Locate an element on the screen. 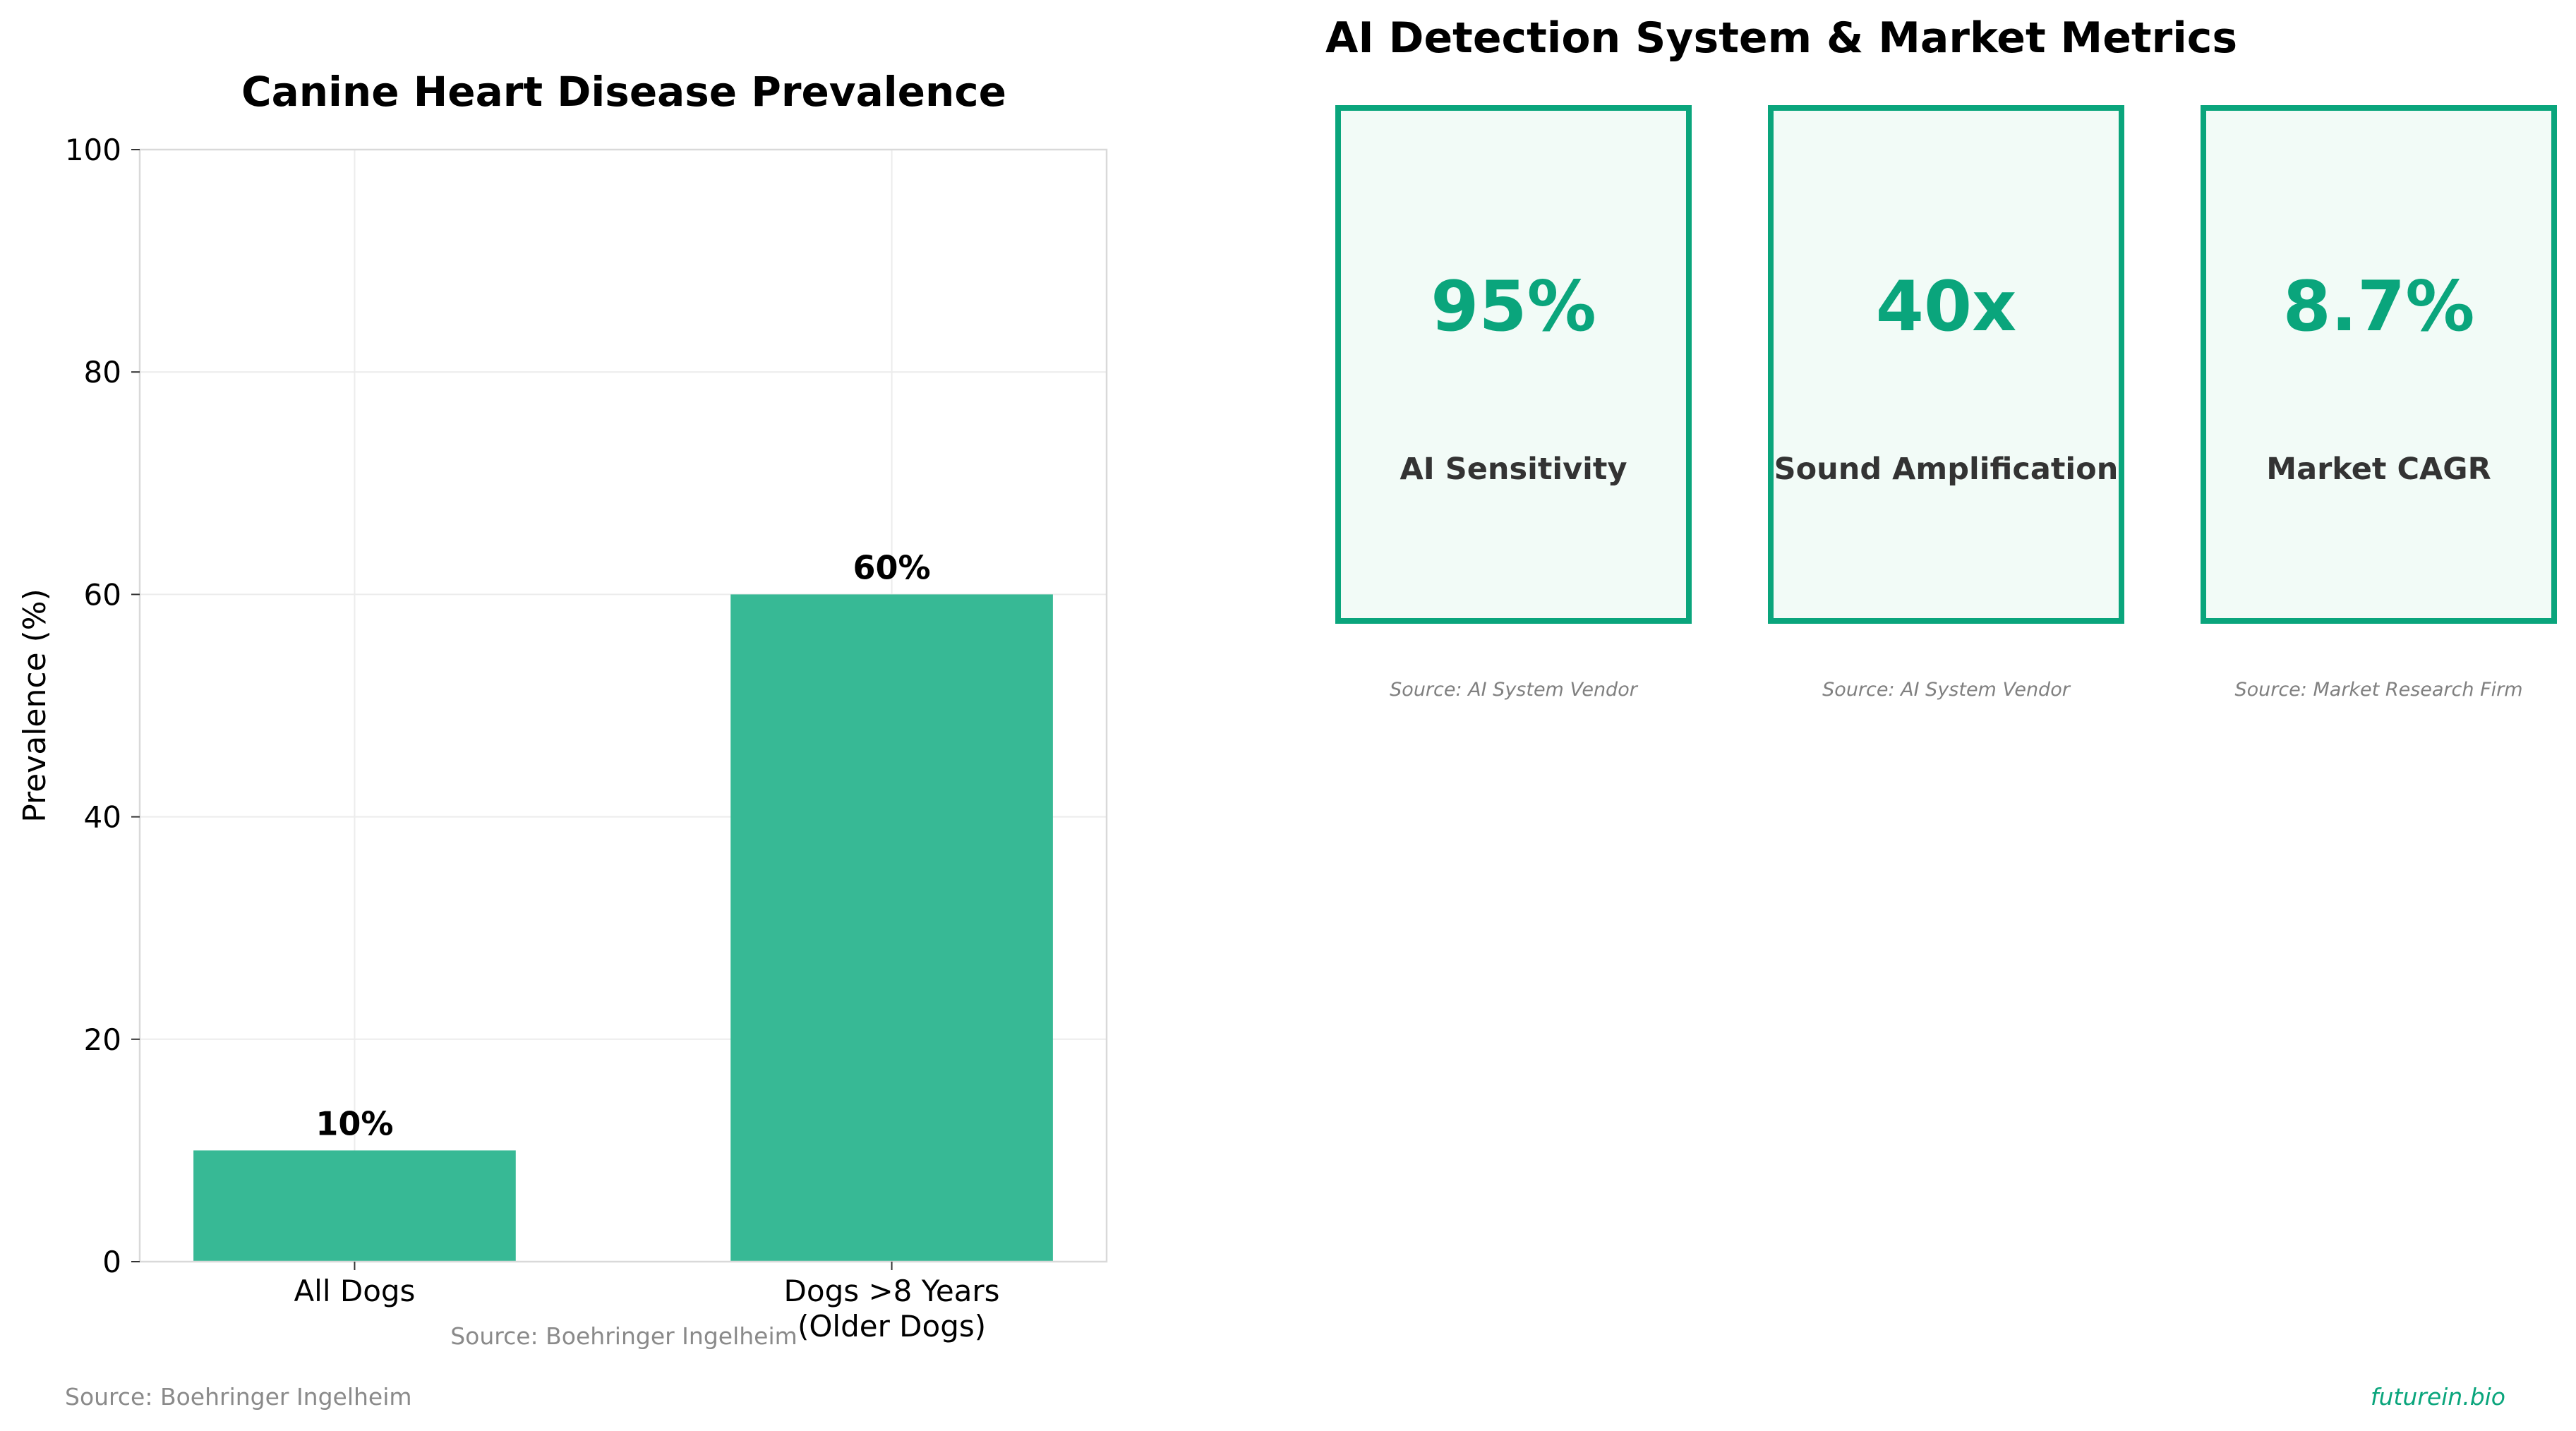  x-tick-label: Dogs >8 Years (Older Dogs) is located at coordinates (892, 1309).